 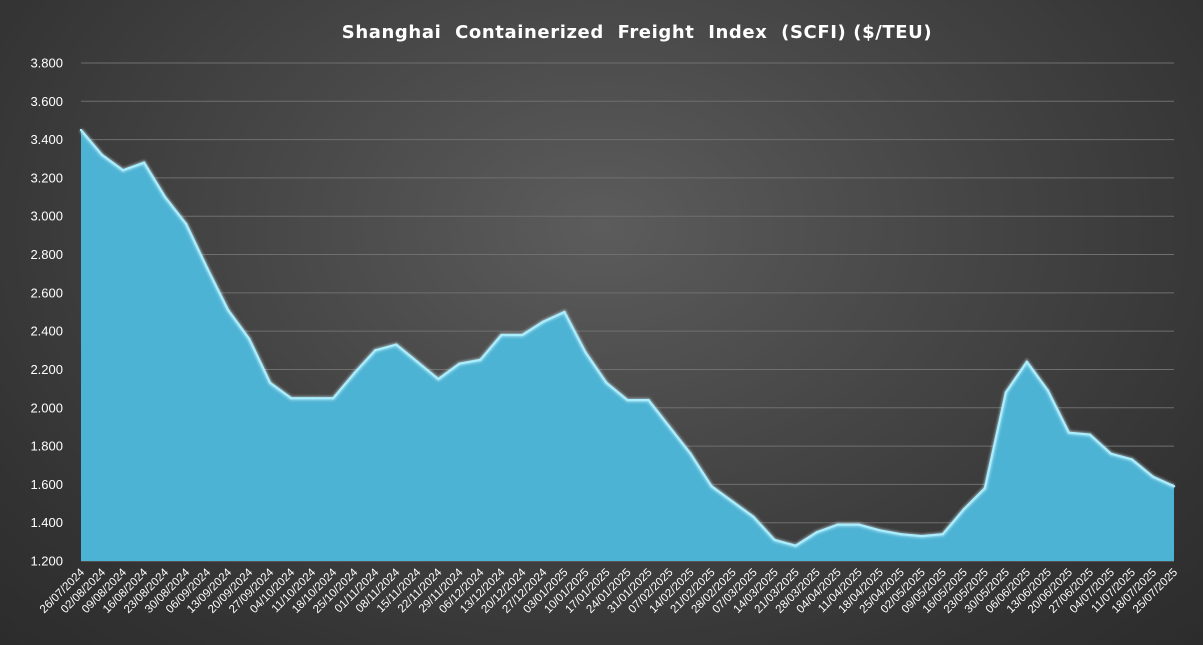 I want to click on y-tick-label: 3.800, so click(x=46, y=63).